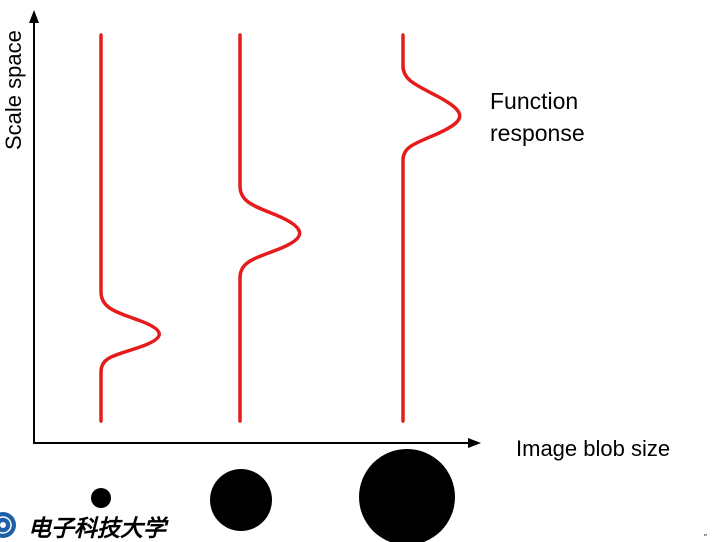 The width and height of the screenshot is (716, 542). What do you see at coordinates (241, 500) in the screenshot?
I see `medium-blob` at bounding box center [241, 500].